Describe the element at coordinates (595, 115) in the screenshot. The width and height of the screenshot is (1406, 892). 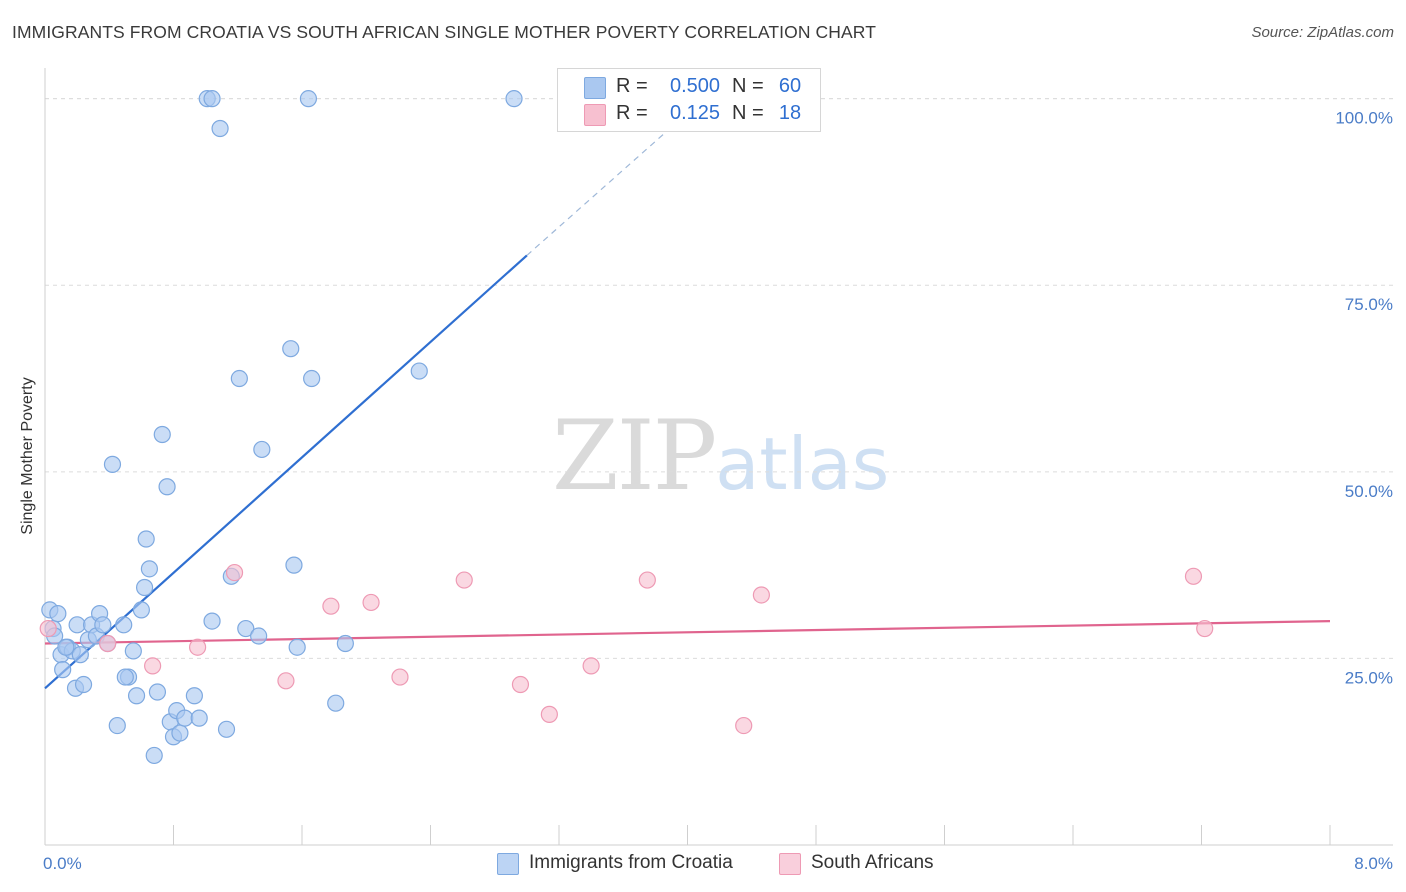
I see `legend-swatch-south-africans` at that location.